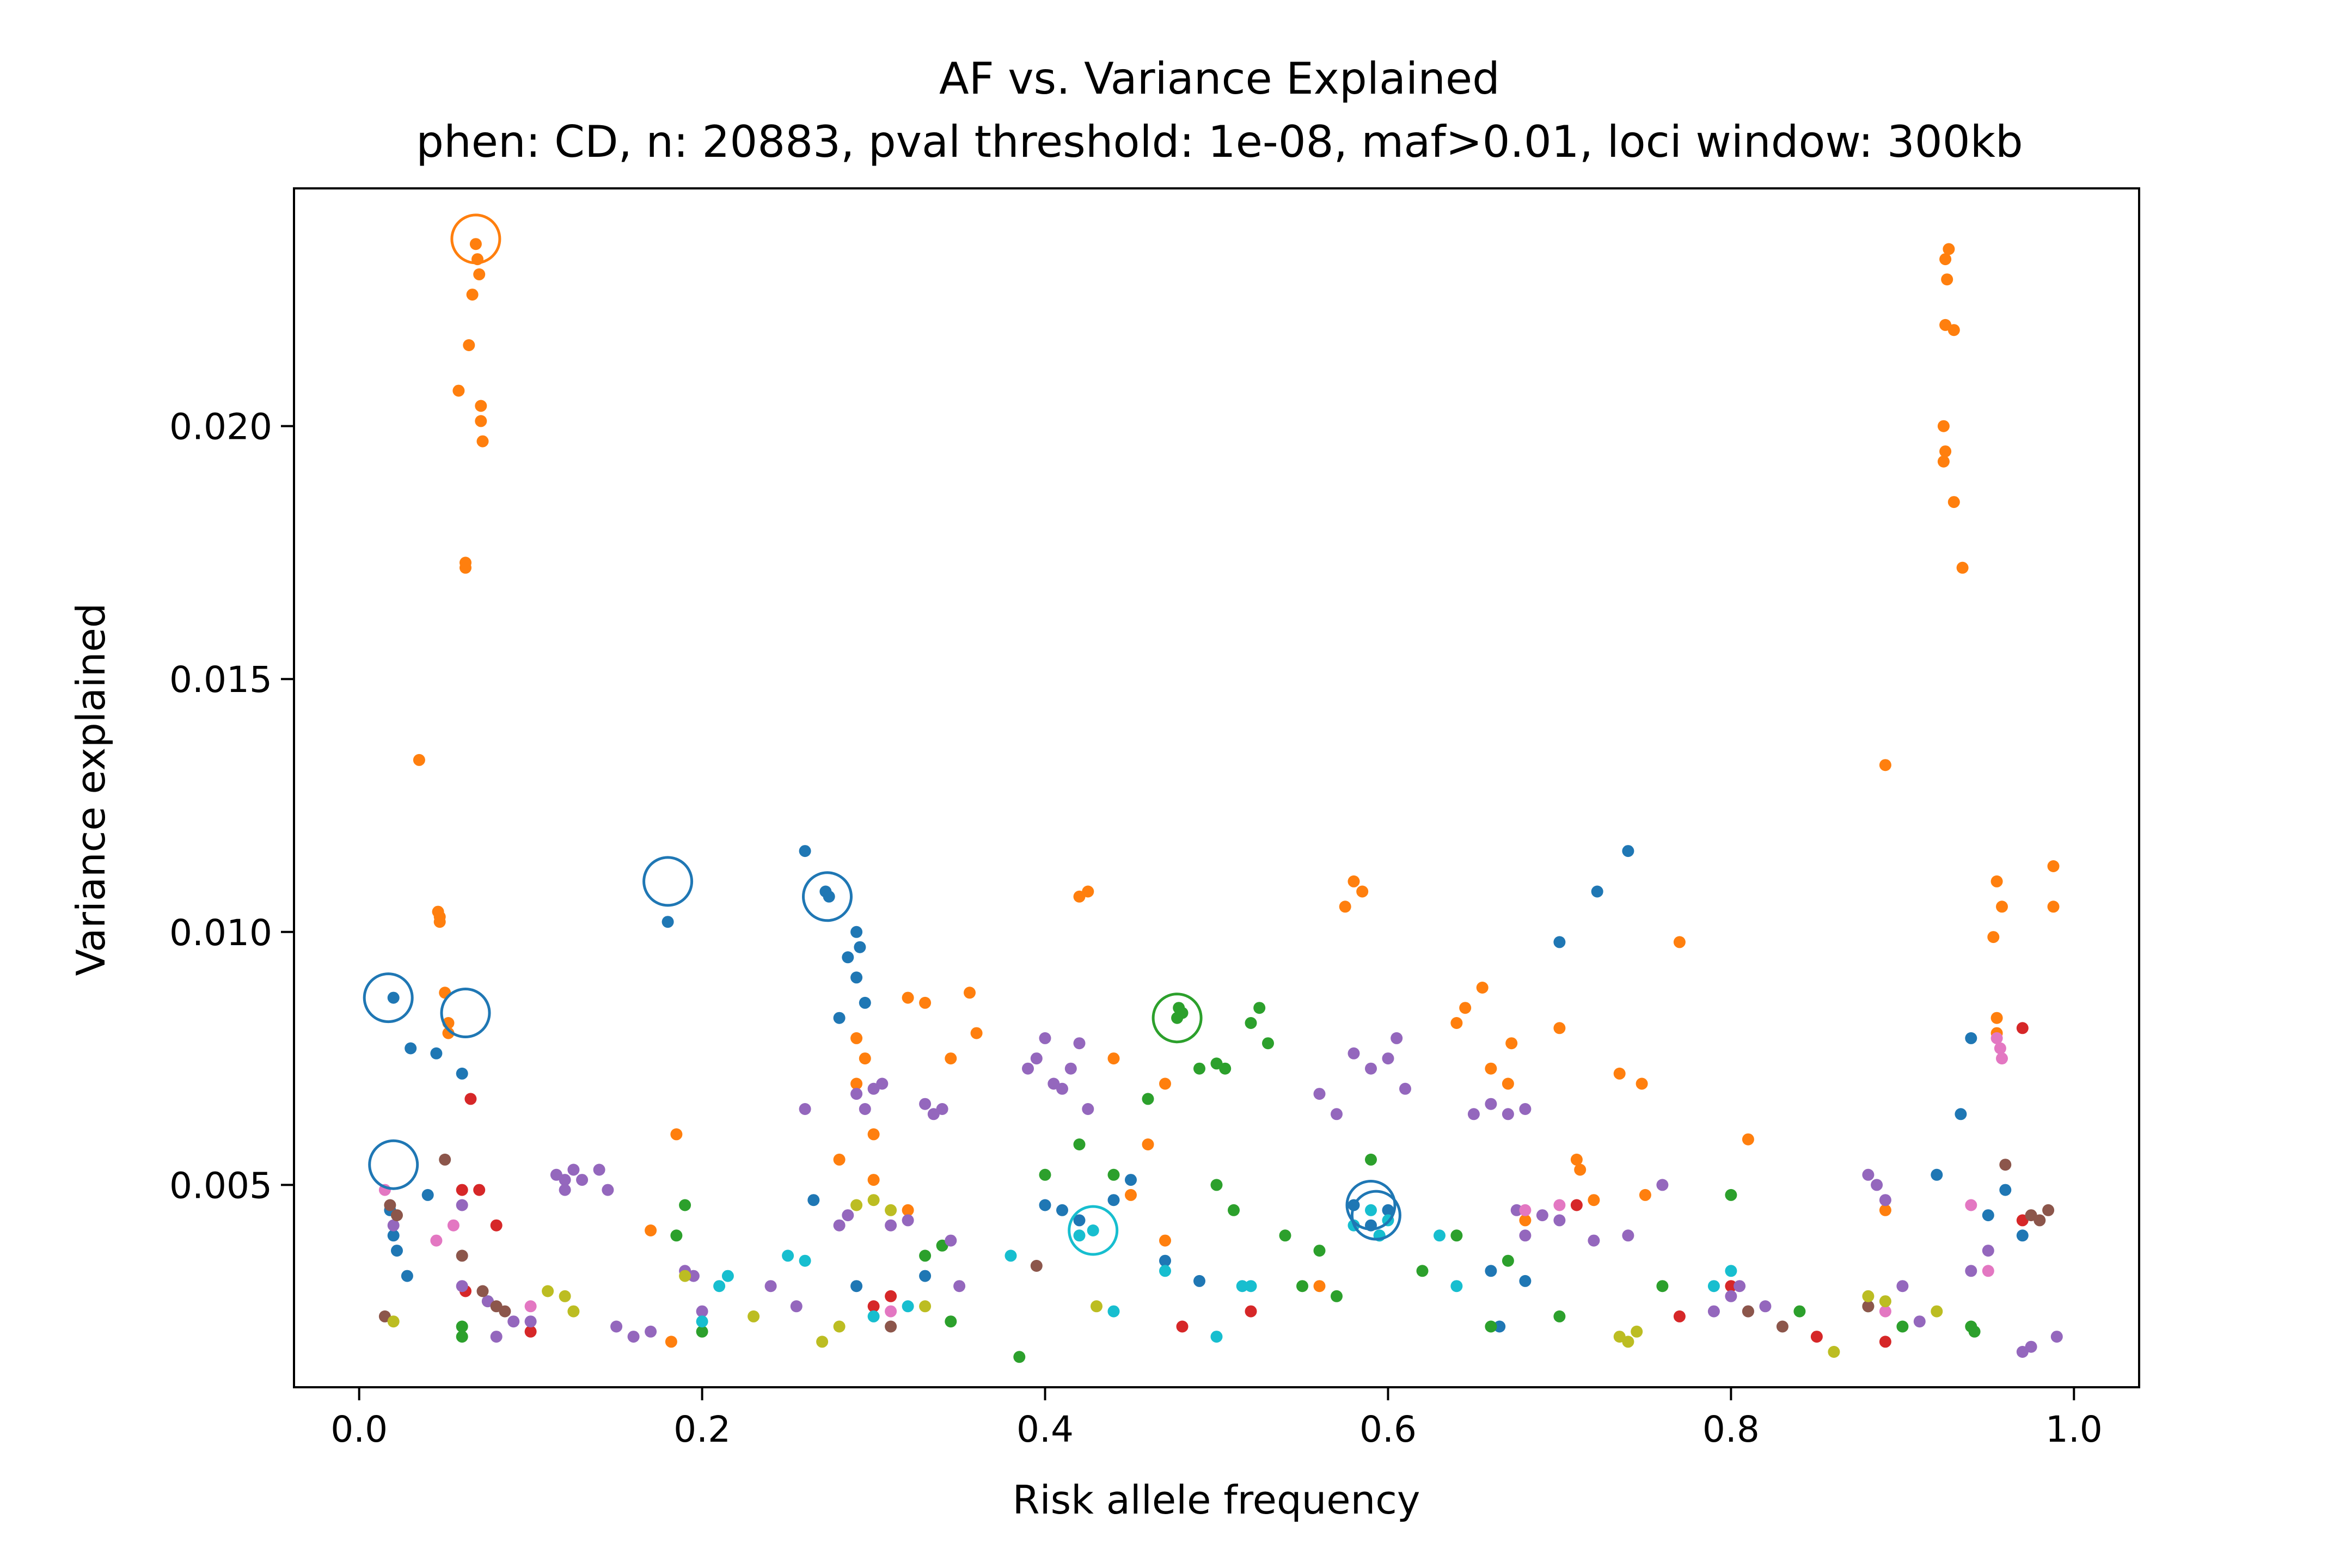 This screenshot has height=1568, width=2352. Describe the element at coordinates (2074, 1429) in the screenshot. I see `x-tick-label: 1.0` at that location.